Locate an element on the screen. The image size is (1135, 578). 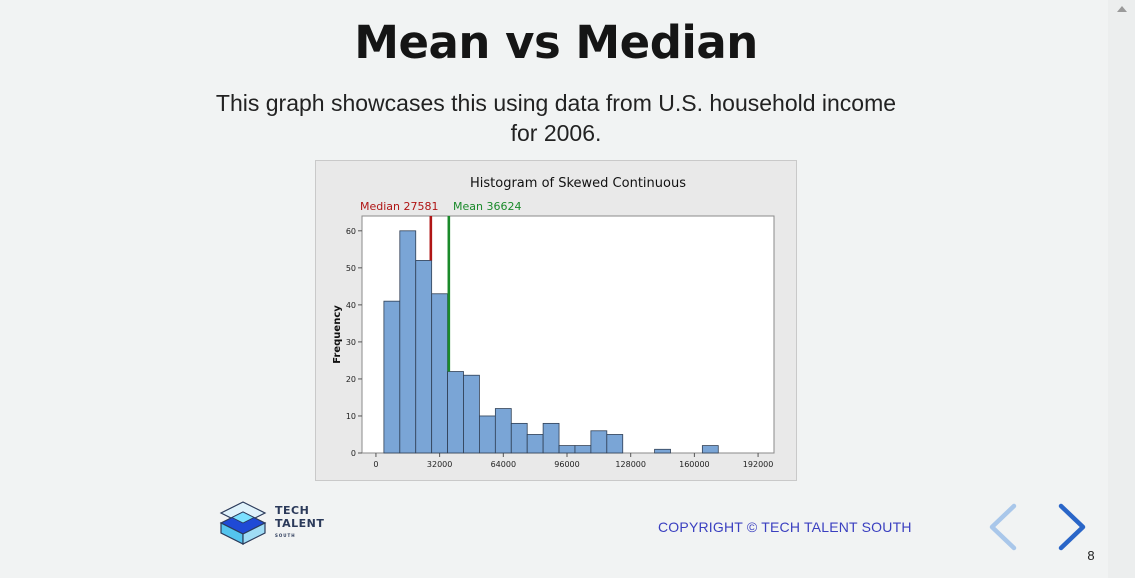
x-tick-label: 64000 is located at coordinates (503, 464).